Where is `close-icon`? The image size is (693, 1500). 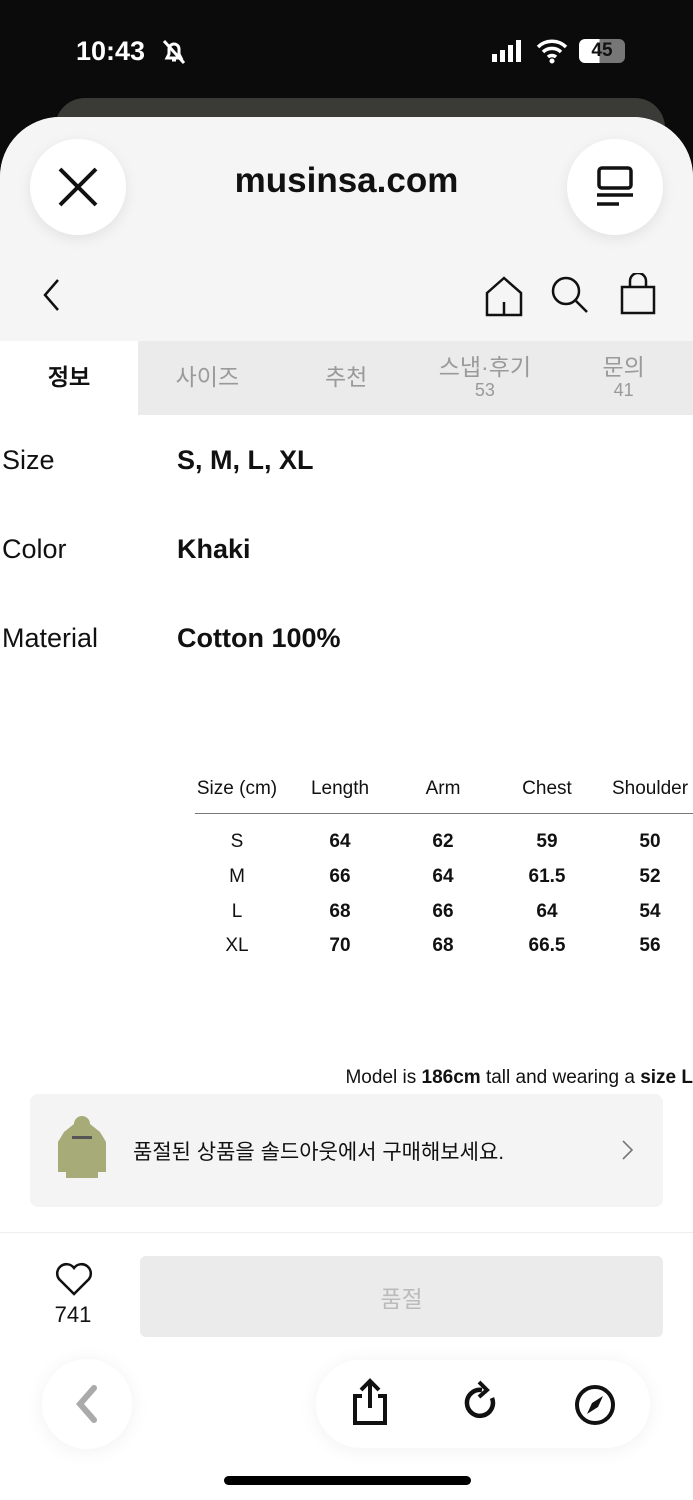
close-icon is located at coordinates (78, 187).